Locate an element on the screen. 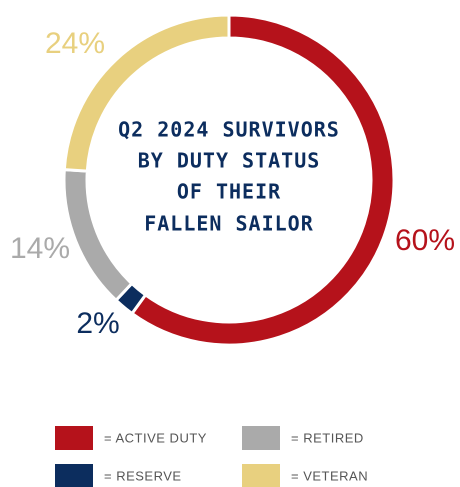  data-label: 2% is located at coordinates (97, 323).